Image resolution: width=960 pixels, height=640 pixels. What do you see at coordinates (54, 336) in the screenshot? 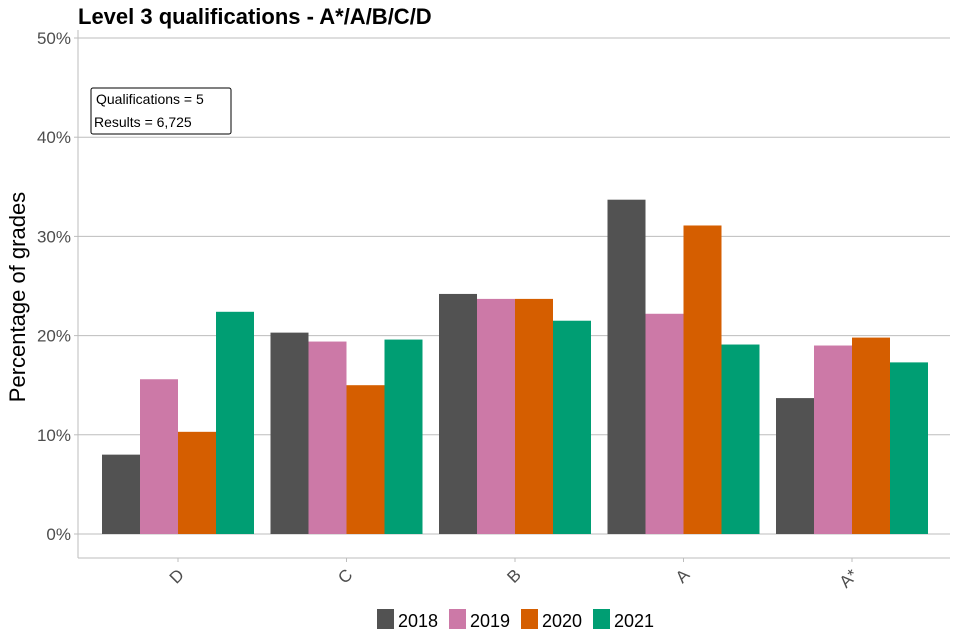
I see `y-tick-label: 20%` at bounding box center [54, 336].